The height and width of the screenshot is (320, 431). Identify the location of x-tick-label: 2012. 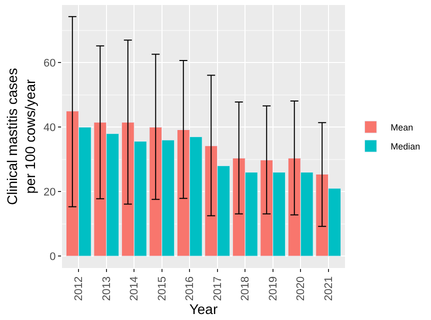
(79, 288).